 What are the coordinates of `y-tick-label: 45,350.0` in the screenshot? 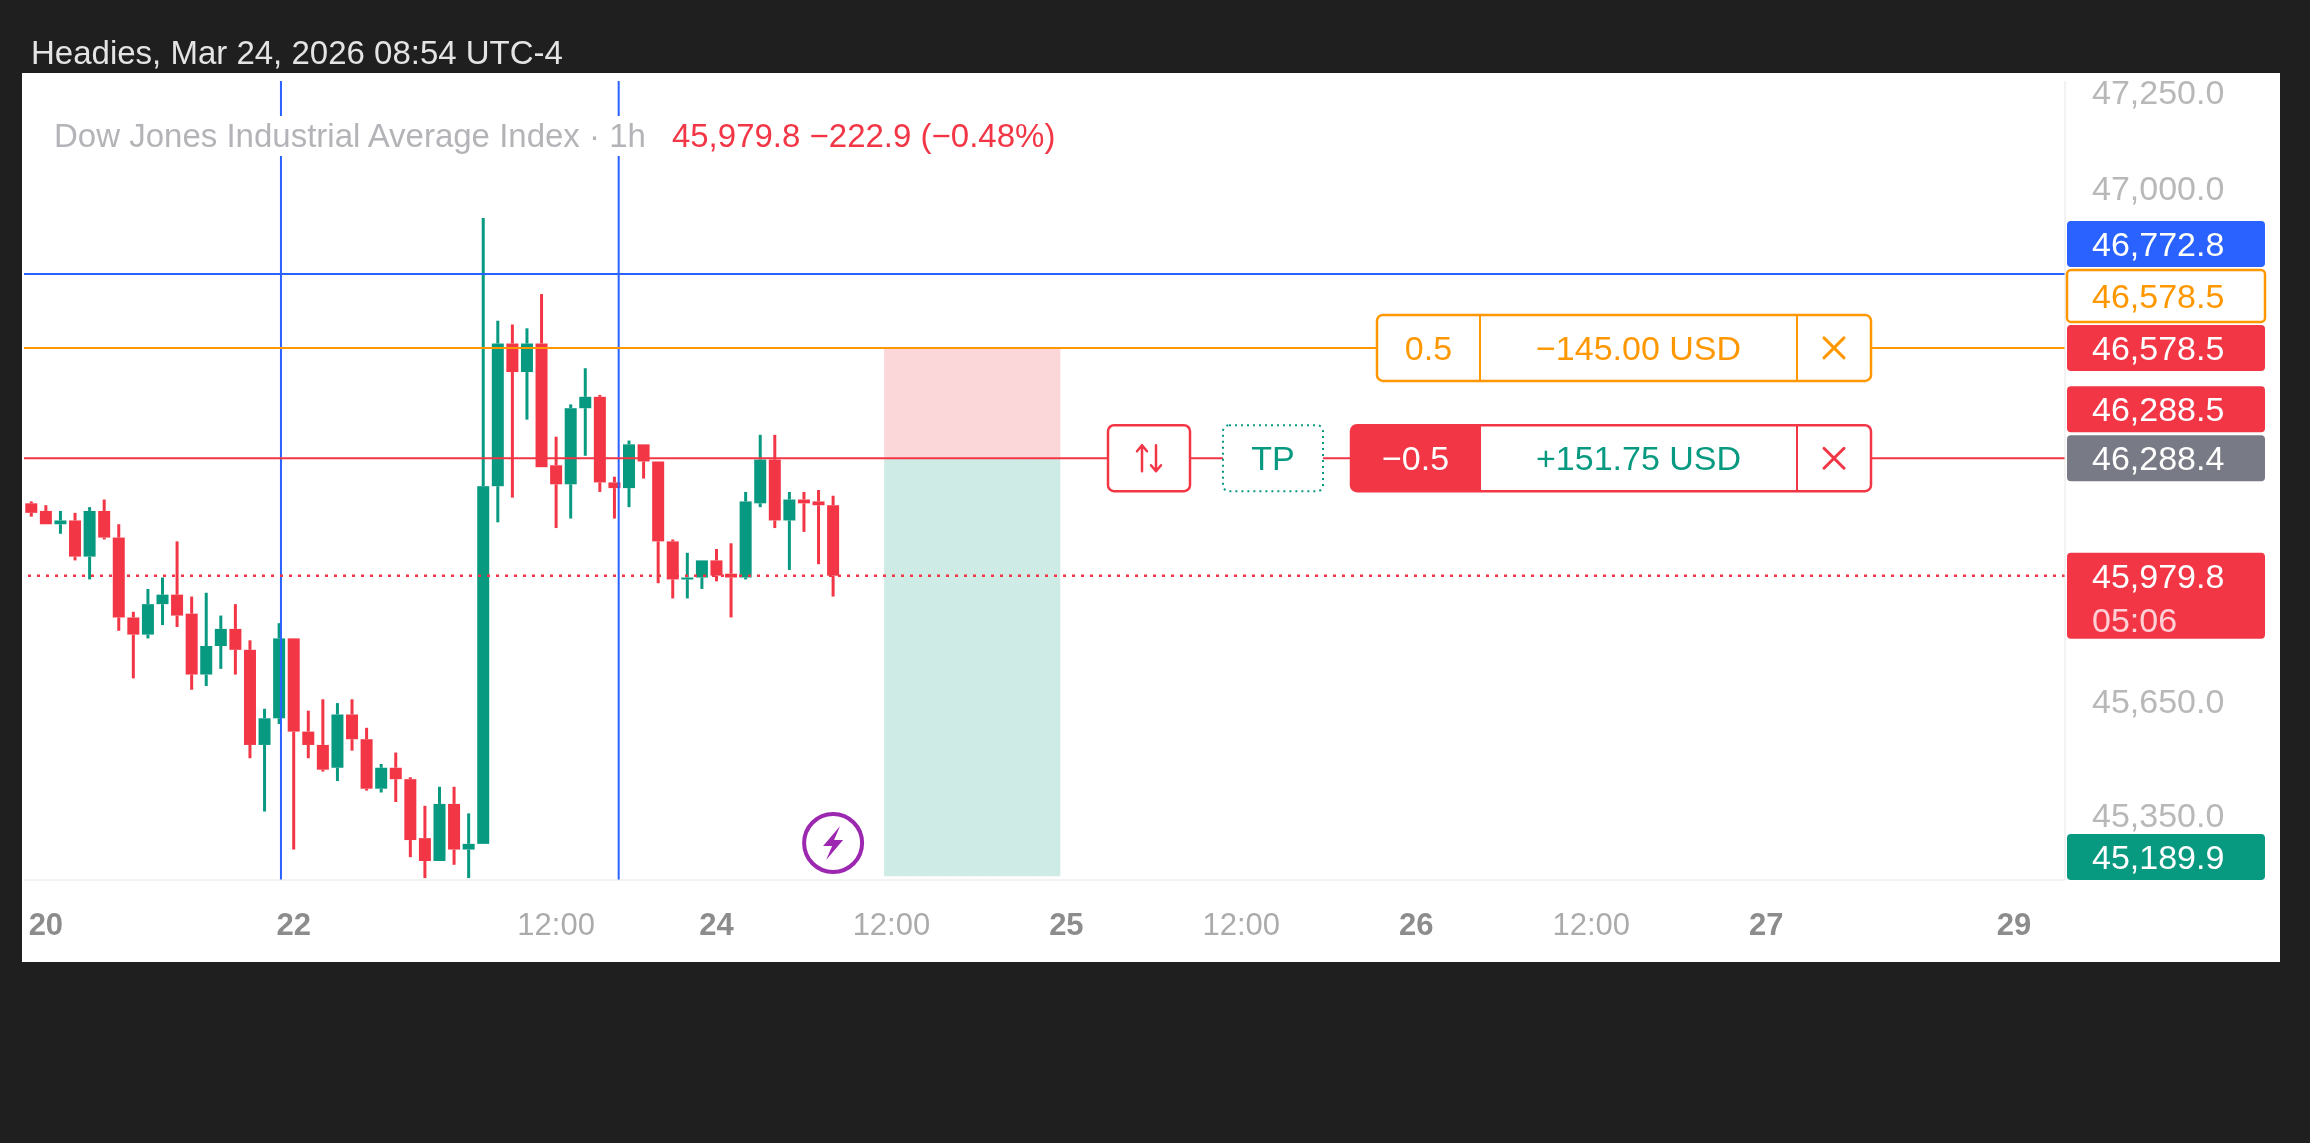 It's located at (2158, 815).